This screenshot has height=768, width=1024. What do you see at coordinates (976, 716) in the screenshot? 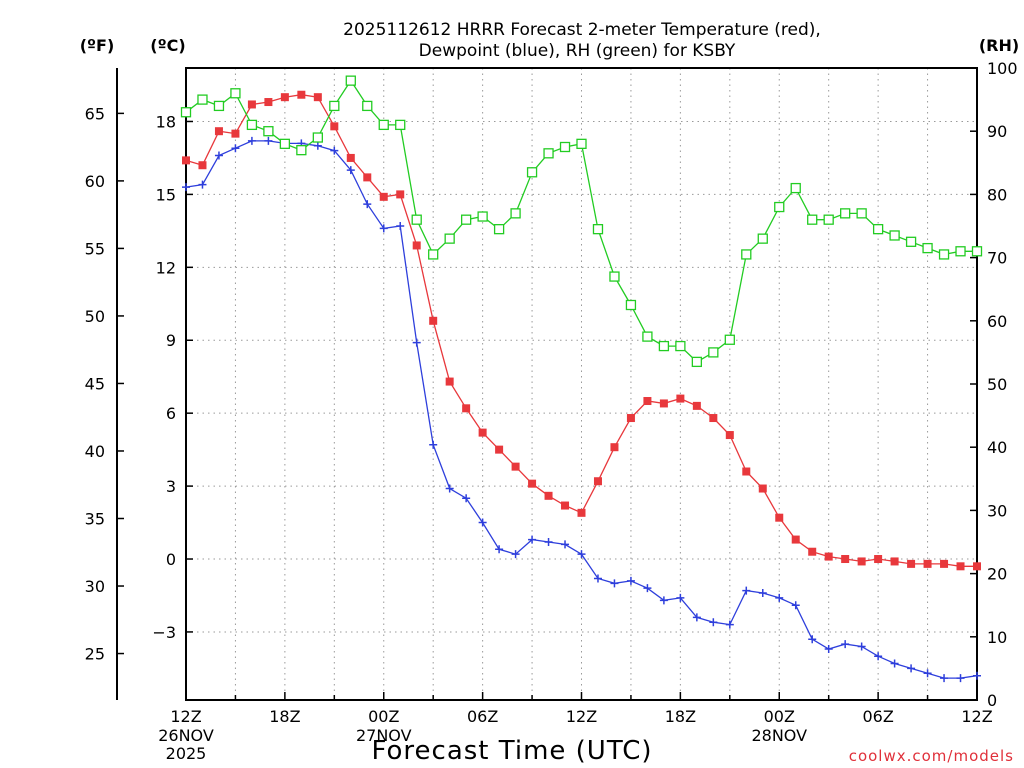
I see `x-tick-label: 12Z` at bounding box center [976, 716].